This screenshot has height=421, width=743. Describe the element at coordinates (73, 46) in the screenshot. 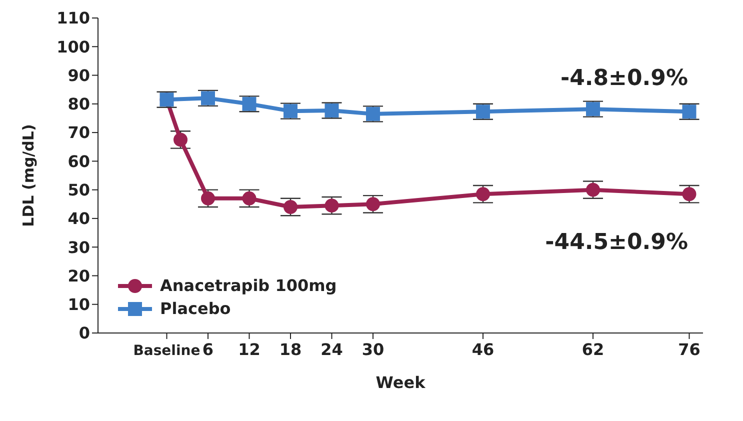

I see `y-tick-label: 100` at that location.